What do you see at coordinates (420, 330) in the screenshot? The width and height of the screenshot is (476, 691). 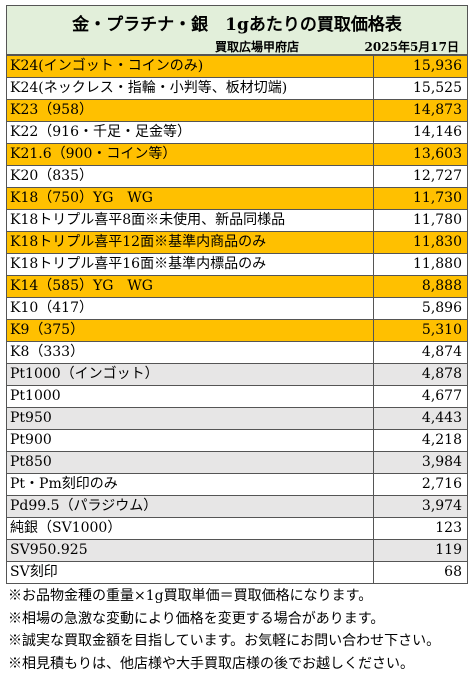 I see `item-price: 5,310` at bounding box center [420, 330].